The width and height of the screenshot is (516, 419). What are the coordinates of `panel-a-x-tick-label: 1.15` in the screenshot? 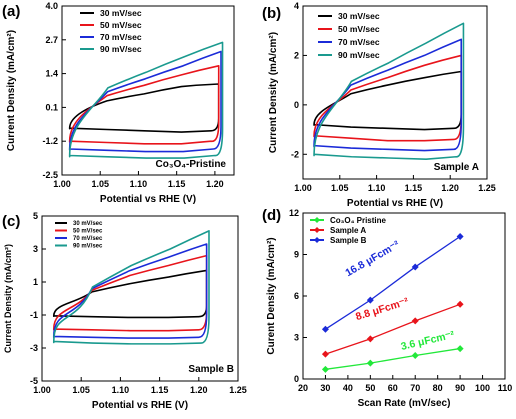 It's located at (177, 184).